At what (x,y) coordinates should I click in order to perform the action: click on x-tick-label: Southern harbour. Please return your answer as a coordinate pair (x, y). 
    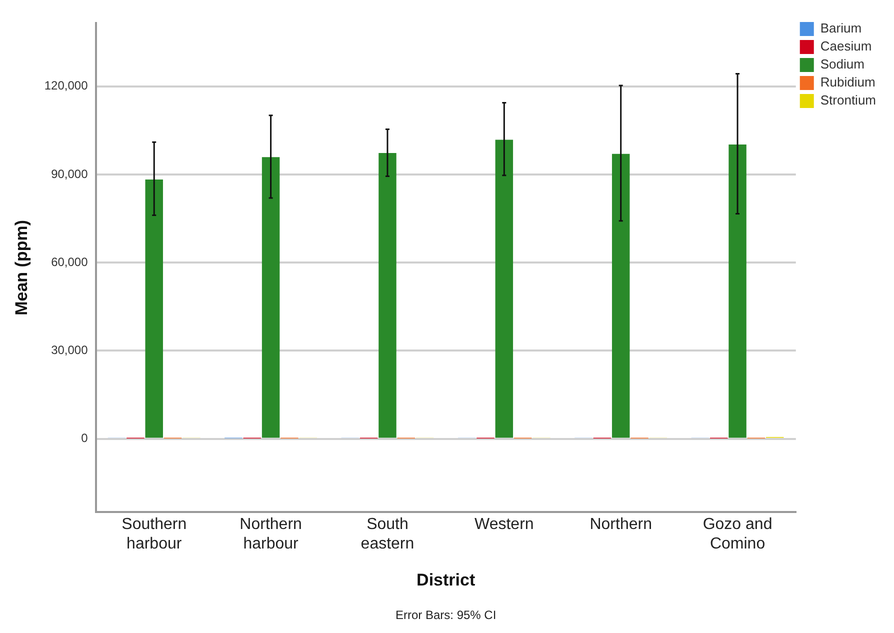
    Looking at the image, I should click on (154, 534).